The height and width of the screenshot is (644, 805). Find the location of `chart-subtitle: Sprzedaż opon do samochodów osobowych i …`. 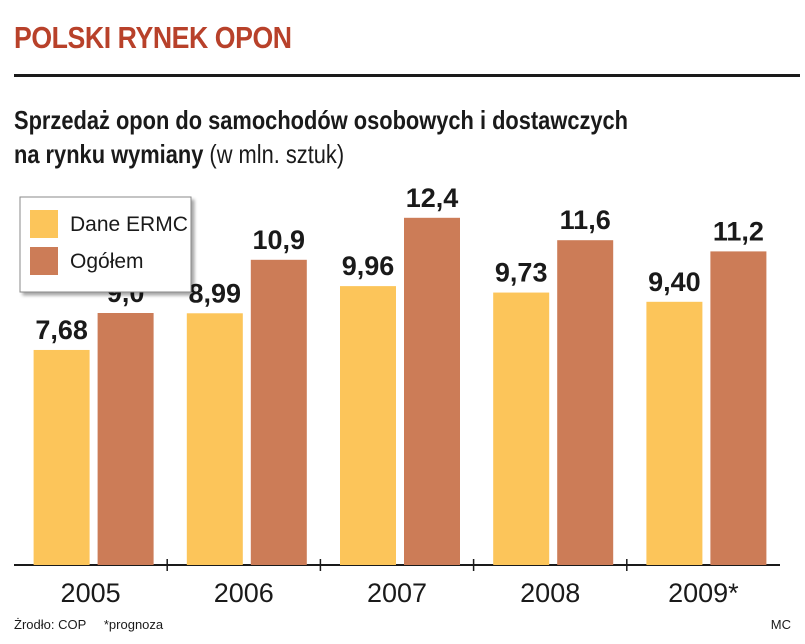

chart-subtitle: Sprzedaż opon do samochodów osobowych i … is located at coordinates (346, 137).